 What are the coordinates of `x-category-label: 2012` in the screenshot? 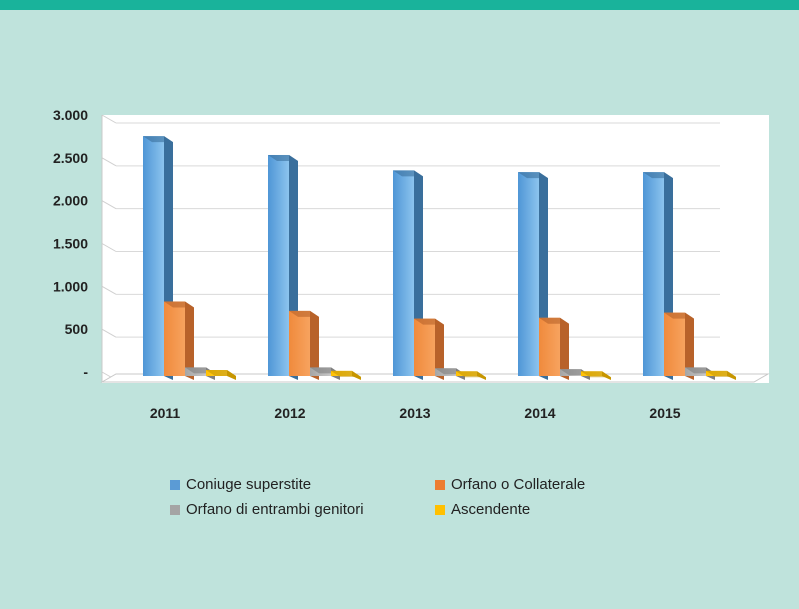 It's located at (289, 413).